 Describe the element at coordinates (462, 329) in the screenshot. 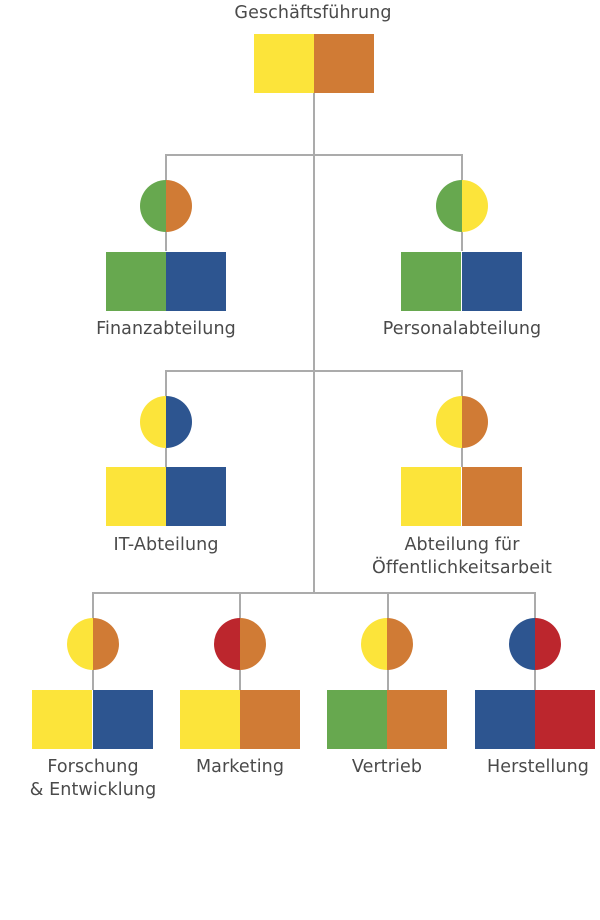

I see `personal-label: Personalabteilung` at that location.